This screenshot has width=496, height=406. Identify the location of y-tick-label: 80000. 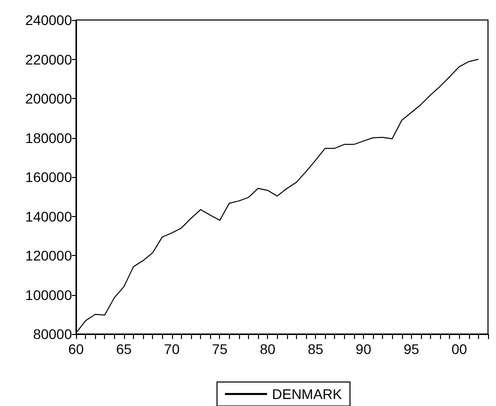
(52, 334).